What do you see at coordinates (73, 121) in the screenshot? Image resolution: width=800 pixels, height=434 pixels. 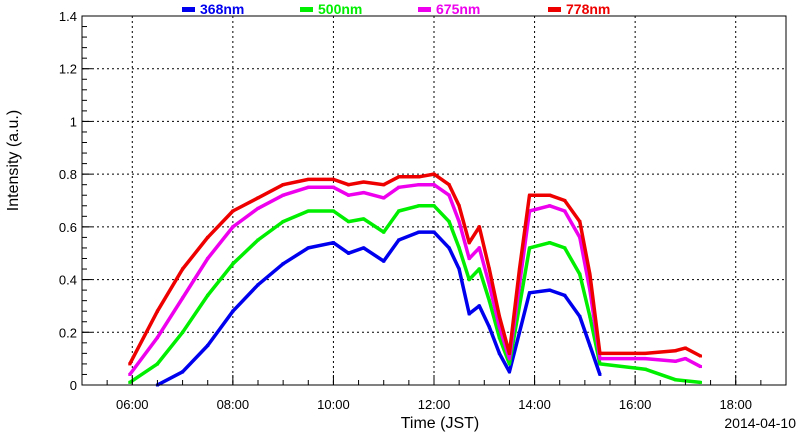 I see `y-tick-label: 1` at bounding box center [73, 121].